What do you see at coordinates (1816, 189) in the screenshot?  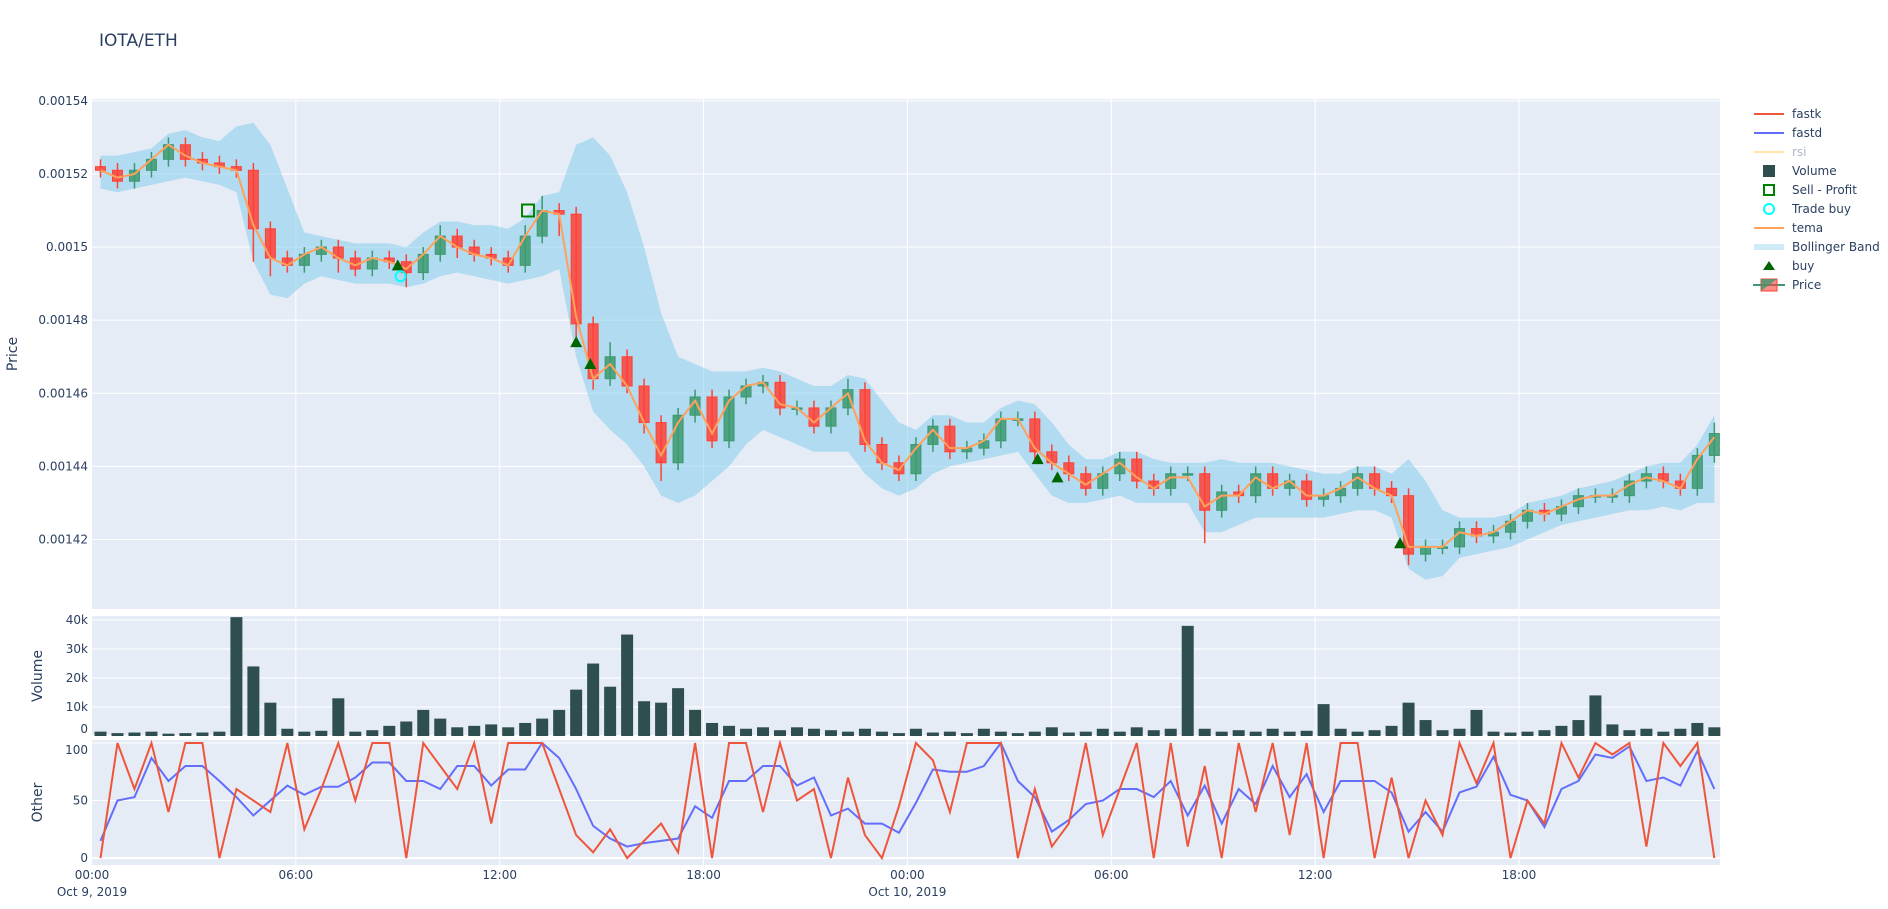 I see `legend-item-sell-profit: Sell - Profit` at bounding box center [1816, 189].